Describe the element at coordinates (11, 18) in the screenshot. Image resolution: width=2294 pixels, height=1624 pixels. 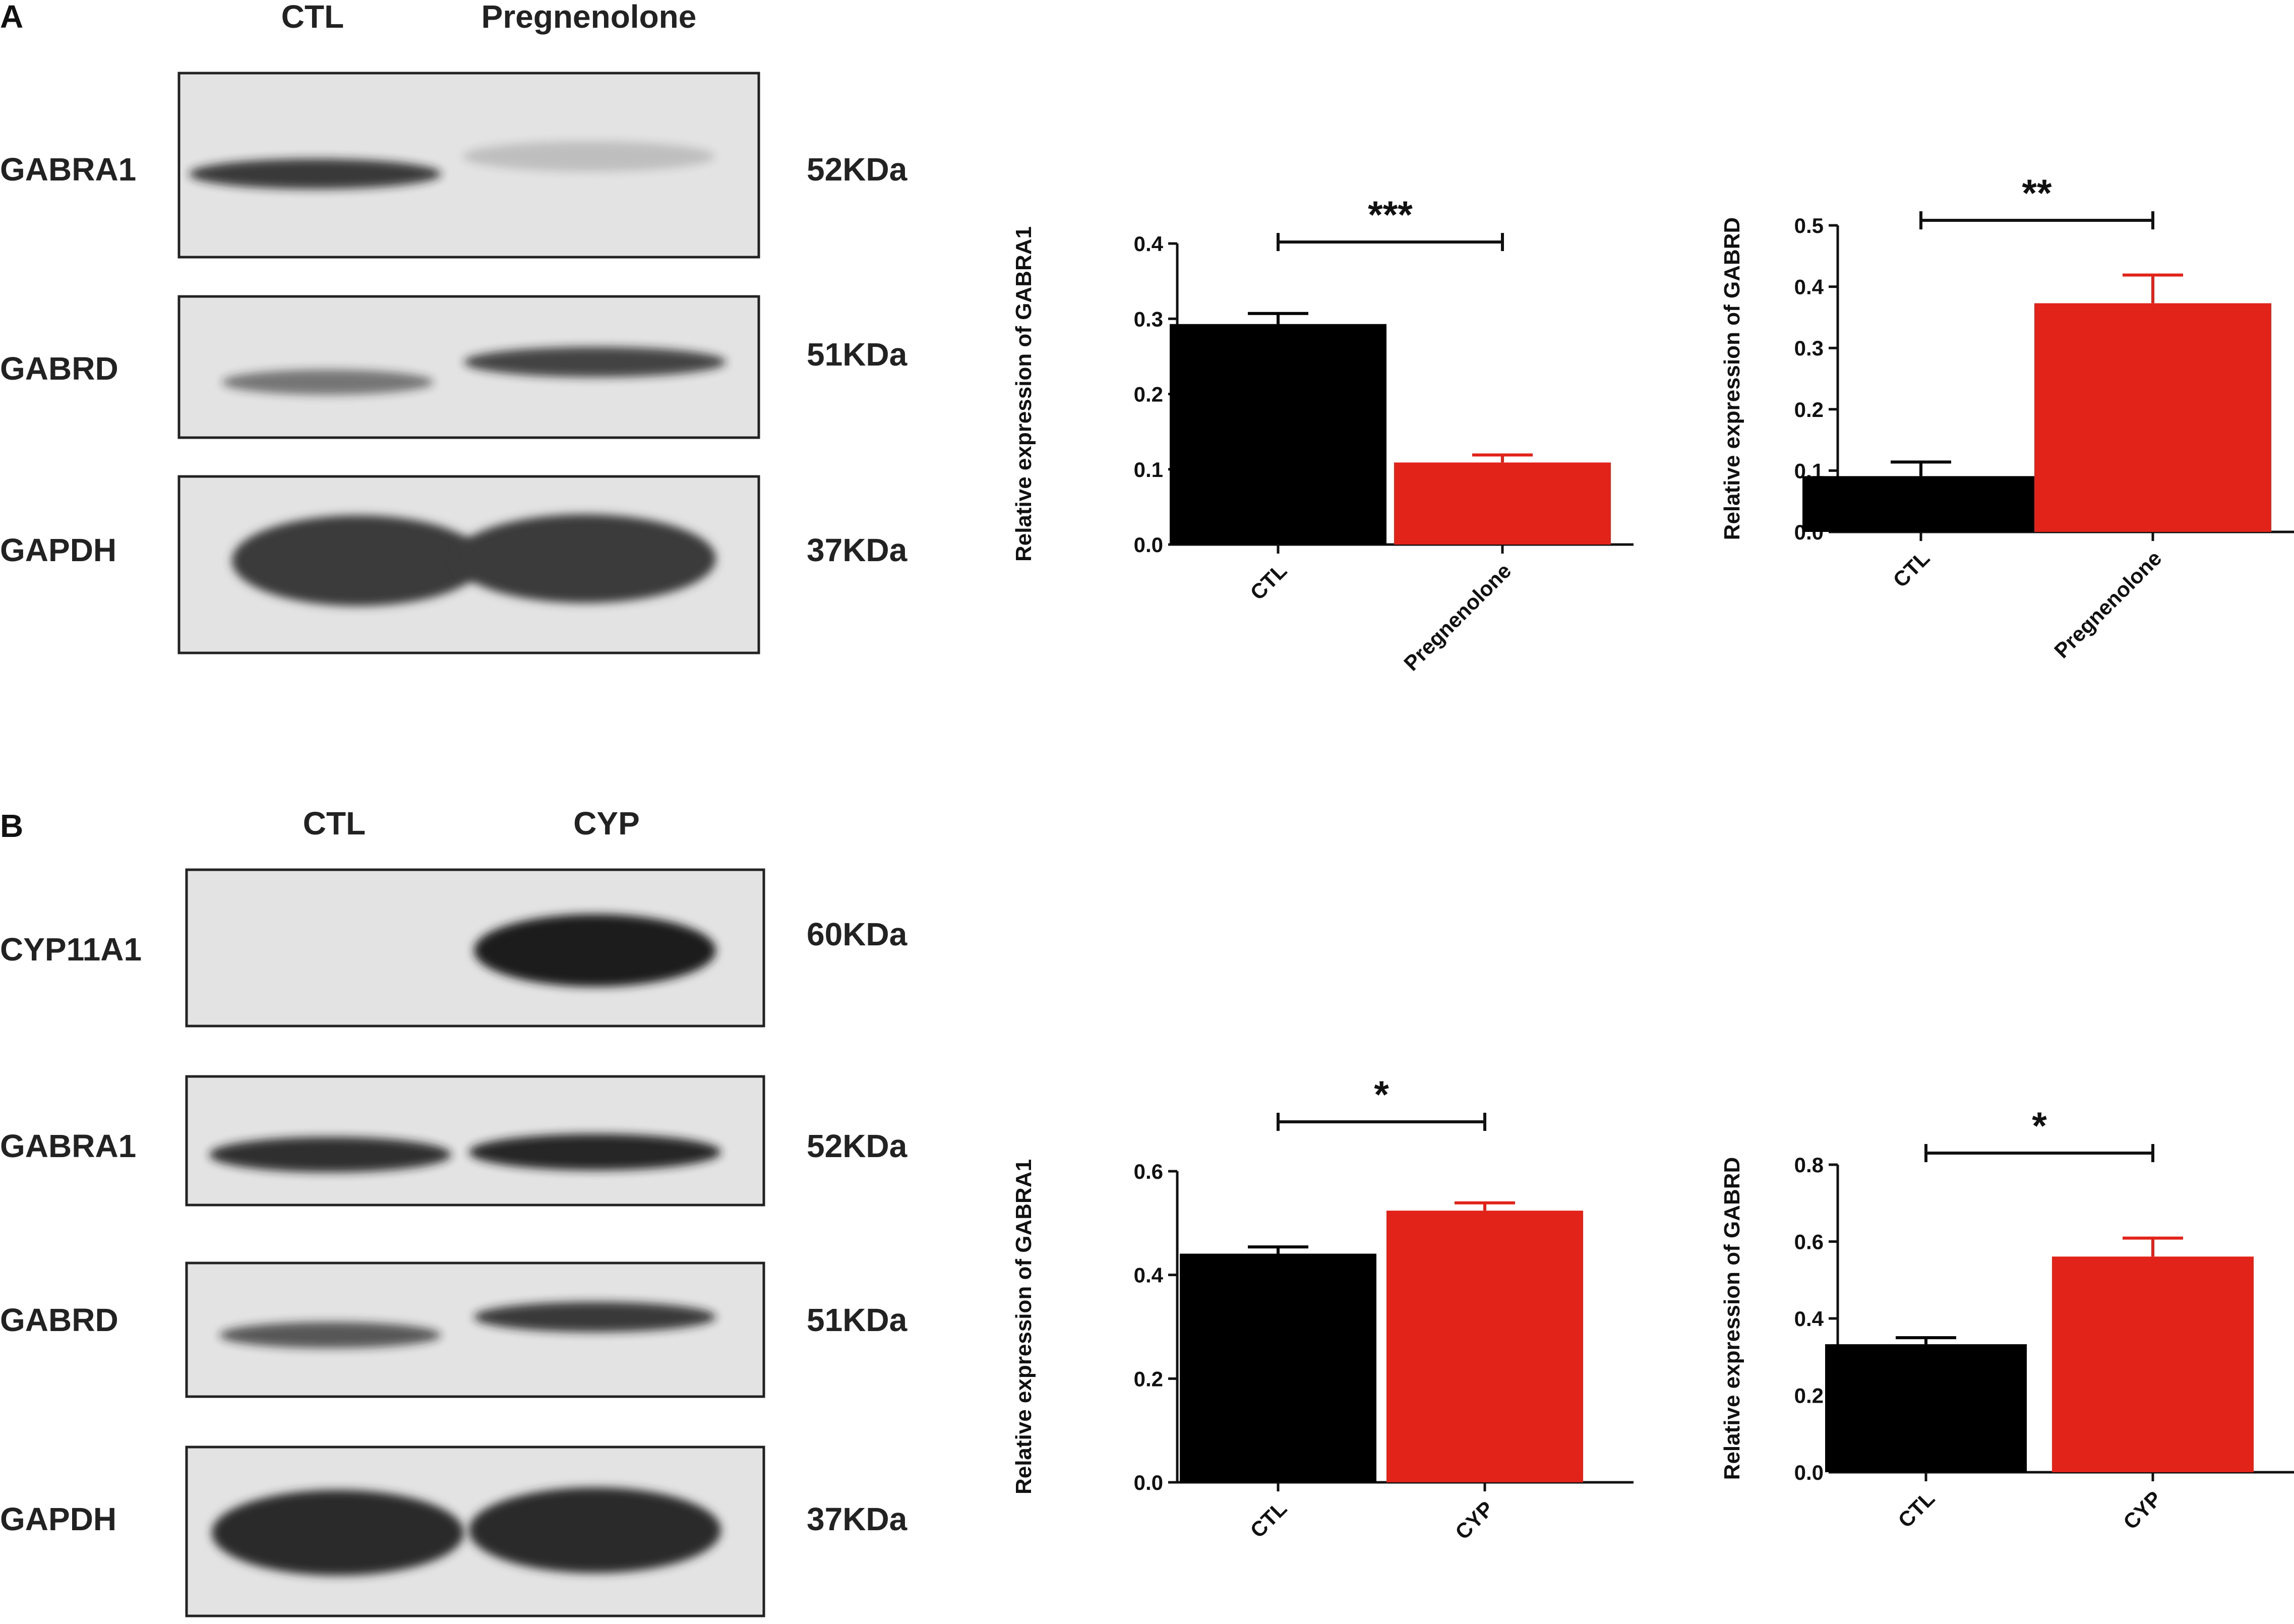
I see `panel-letter-a: A` at that location.